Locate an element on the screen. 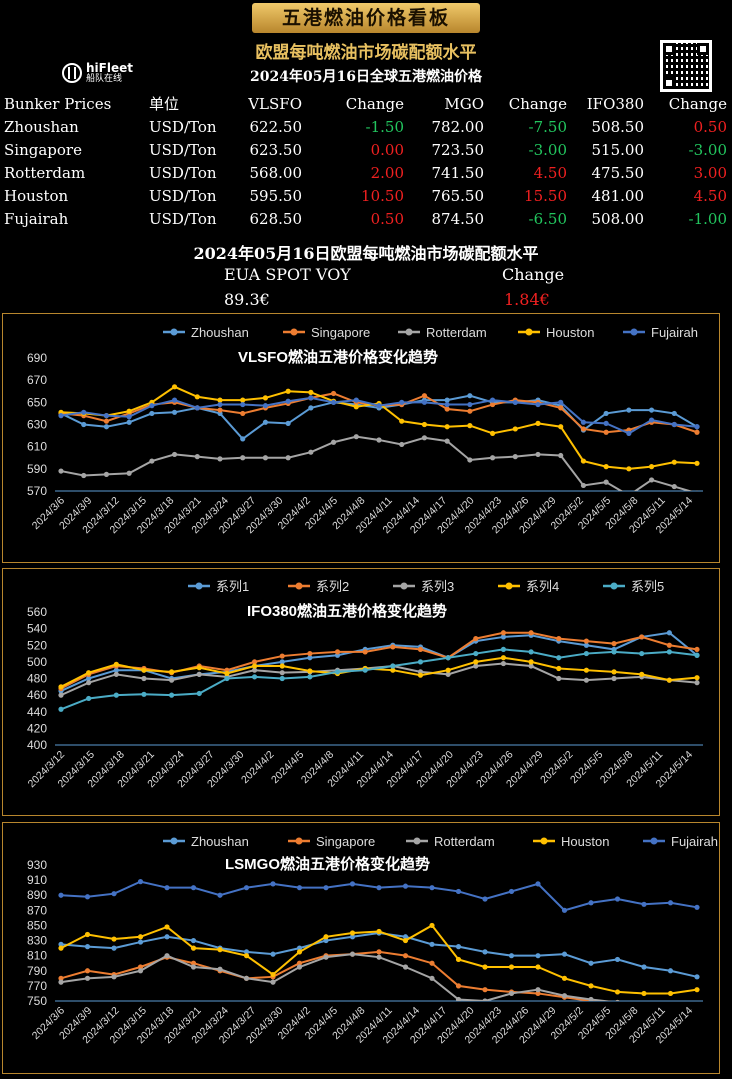 Image resolution: width=732 pixels, height=1079 pixels. mgo-chg-cell: 4.50 is located at coordinates (550, 172).